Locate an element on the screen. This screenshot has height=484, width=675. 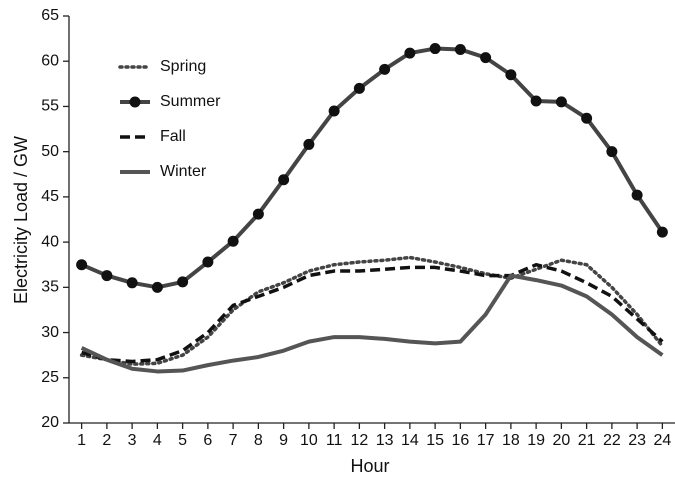
x-axis-label: Hour is located at coordinates (369, 466).